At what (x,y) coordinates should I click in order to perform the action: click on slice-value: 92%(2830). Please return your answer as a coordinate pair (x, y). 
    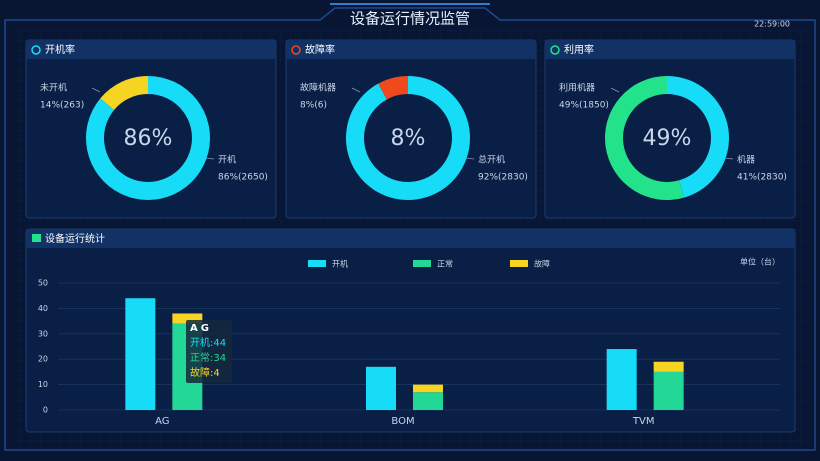
    Looking at the image, I should click on (503, 178).